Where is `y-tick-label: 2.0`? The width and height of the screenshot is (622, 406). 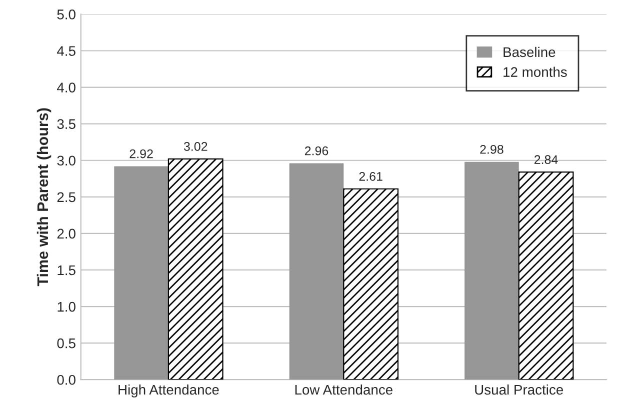
y-tick-label: 2.0 is located at coordinates (66, 233).